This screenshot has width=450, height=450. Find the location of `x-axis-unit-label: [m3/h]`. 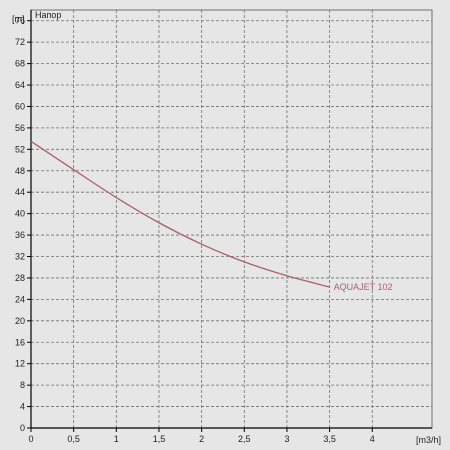

x-axis-unit-label: [m3/h] is located at coordinates (428, 440).